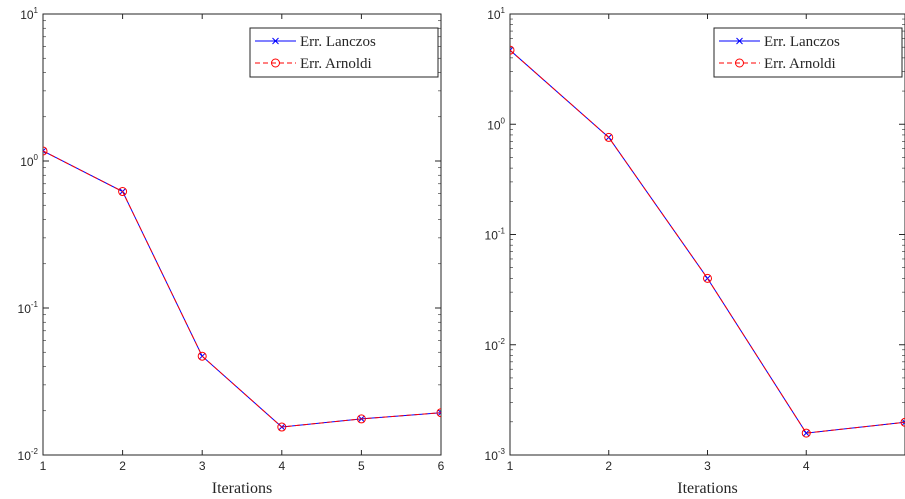 This screenshot has height=499, width=905. What do you see at coordinates (441, 466) in the screenshot?
I see `x-tick-label: 6` at bounding box center [441, 466].